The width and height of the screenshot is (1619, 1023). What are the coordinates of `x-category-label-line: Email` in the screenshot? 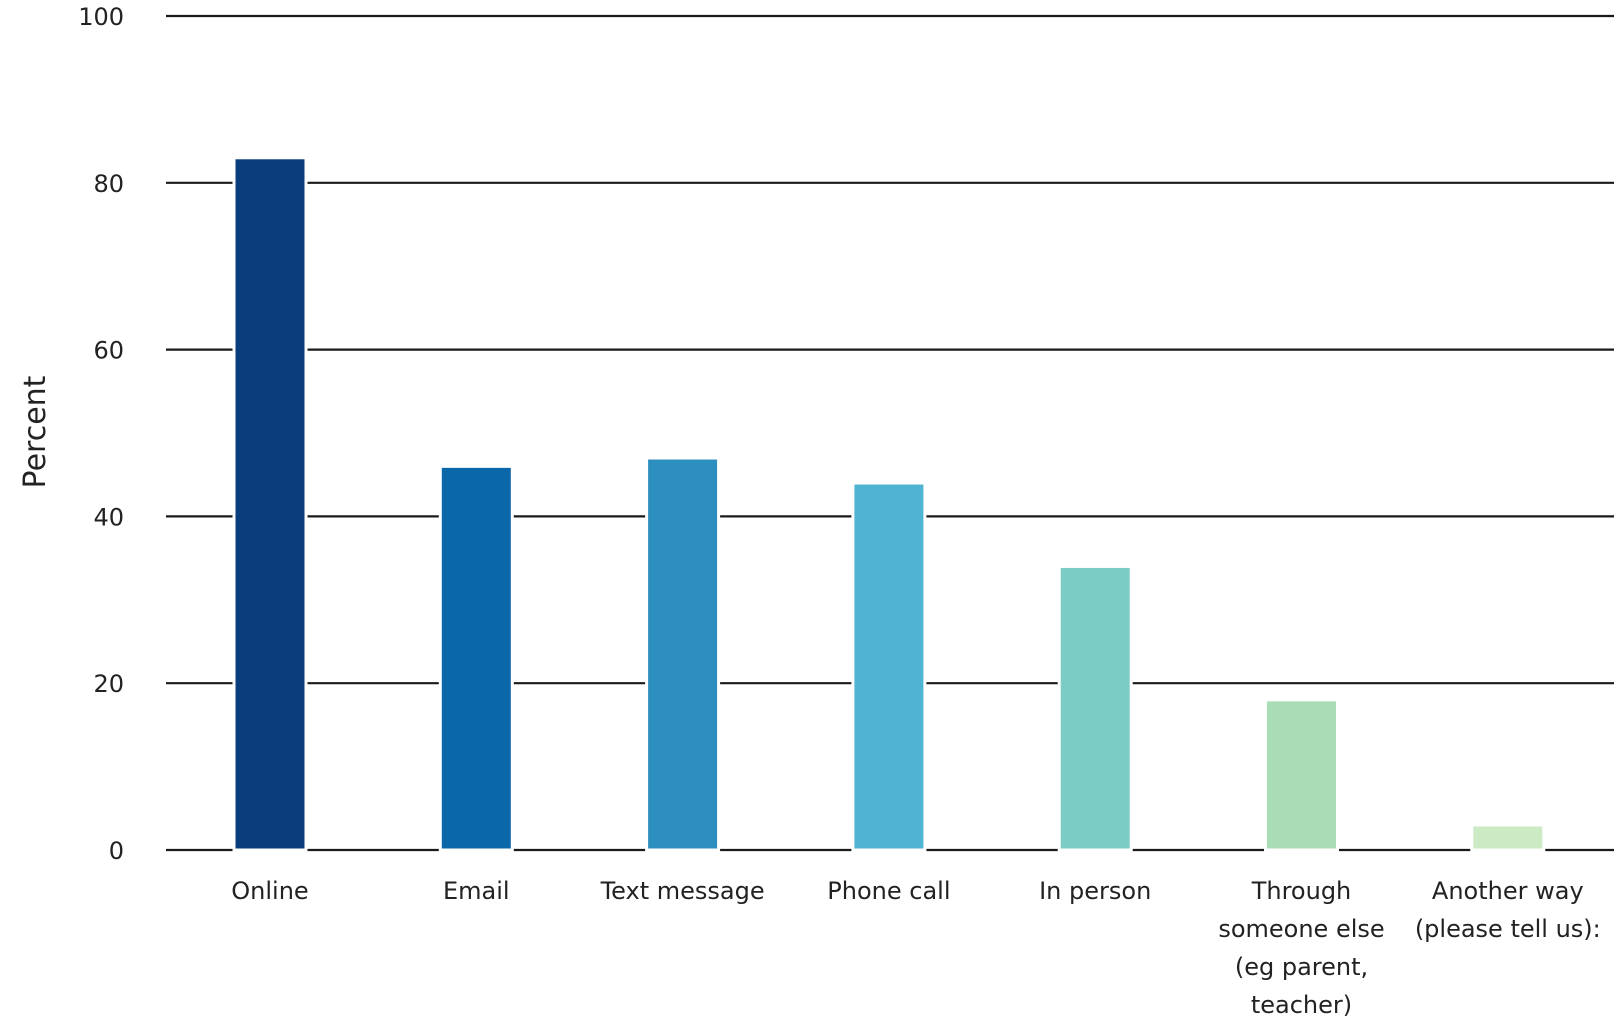 It's located at (476, 891).